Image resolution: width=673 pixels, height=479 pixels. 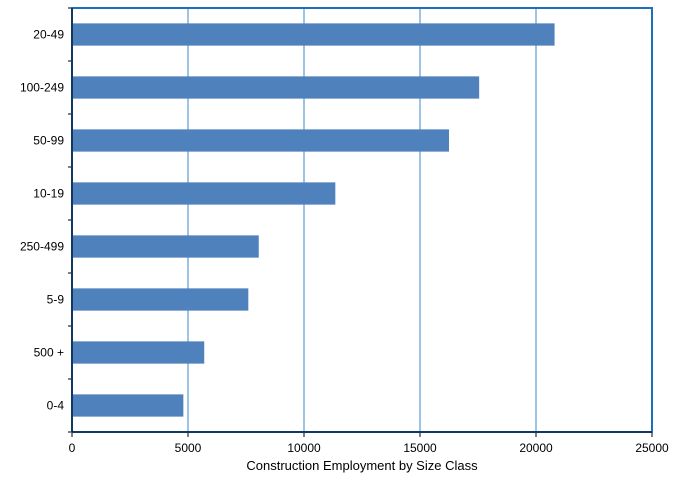 I want to click on y-tick-label: 5-9, so click(x=56, y=300).